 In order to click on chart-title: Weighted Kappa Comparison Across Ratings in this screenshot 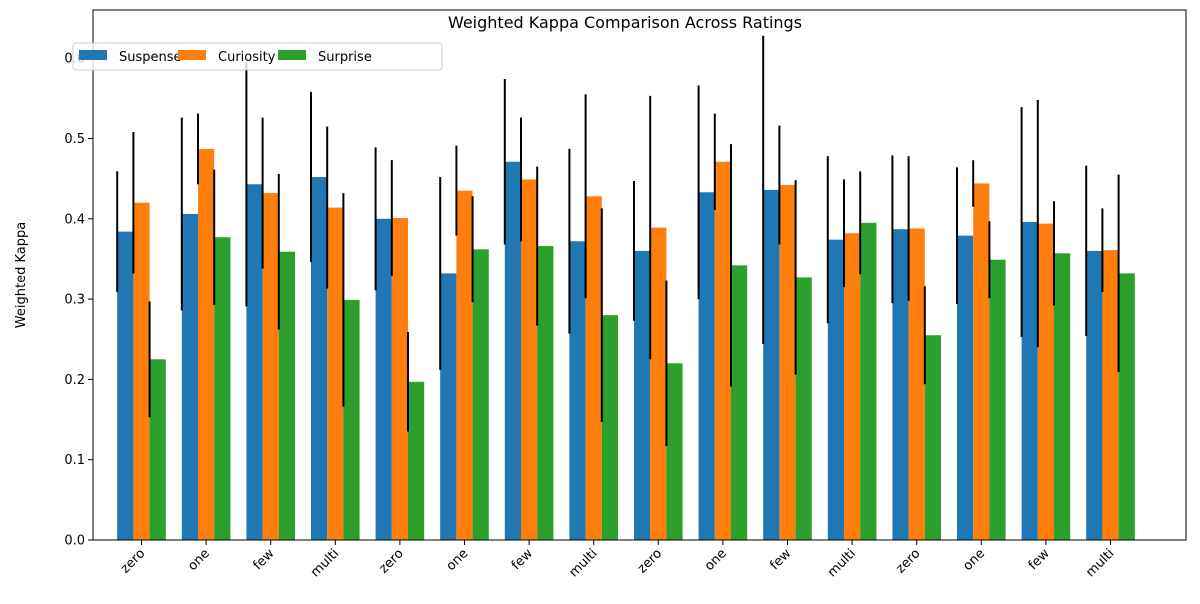, I will do `click(625, 22)`.